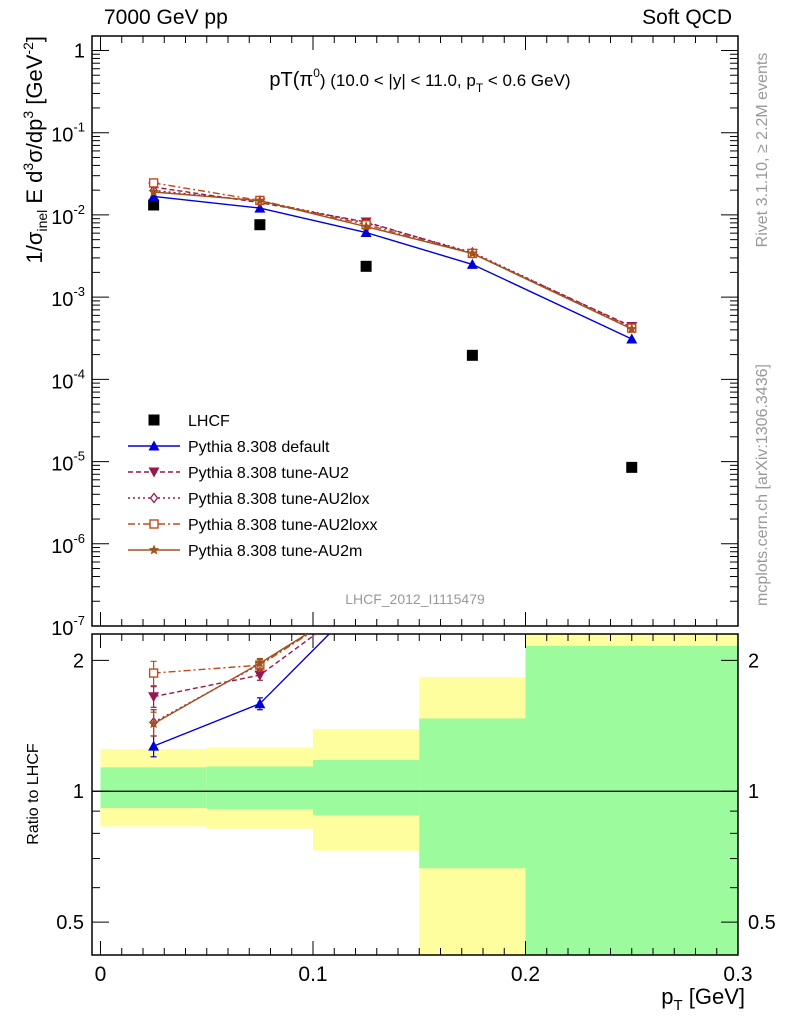 This screenshot has width=786, height=1024. What do you see at coordinates (68, 133) in the screenshot?
I see `y-tick-label: 10⁻¹` at bounding box center [68, 133].